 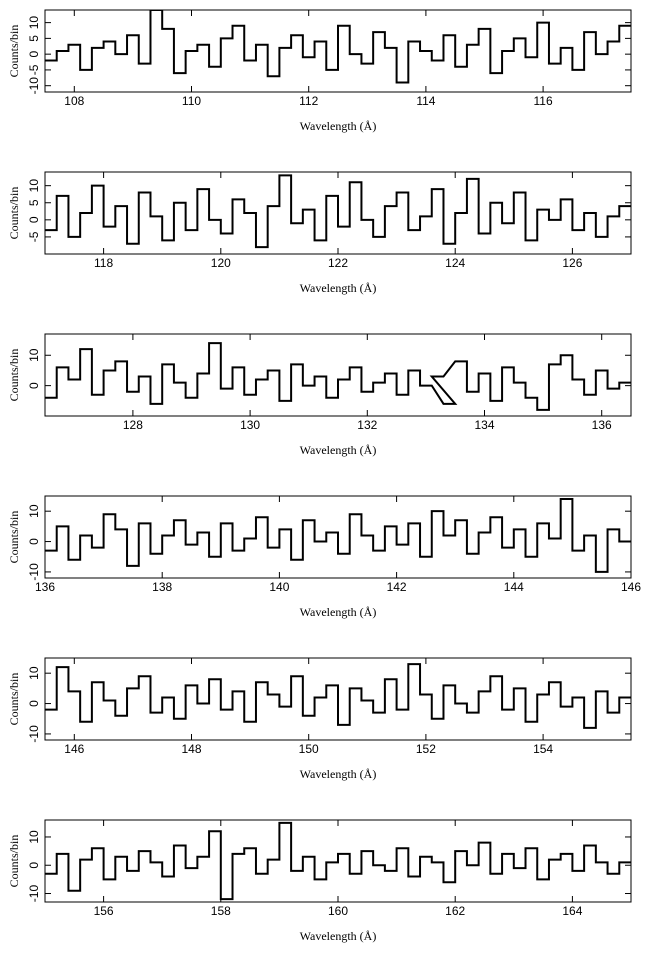 I want to click on x-tick-label: 114, so click(x=425, y=101).